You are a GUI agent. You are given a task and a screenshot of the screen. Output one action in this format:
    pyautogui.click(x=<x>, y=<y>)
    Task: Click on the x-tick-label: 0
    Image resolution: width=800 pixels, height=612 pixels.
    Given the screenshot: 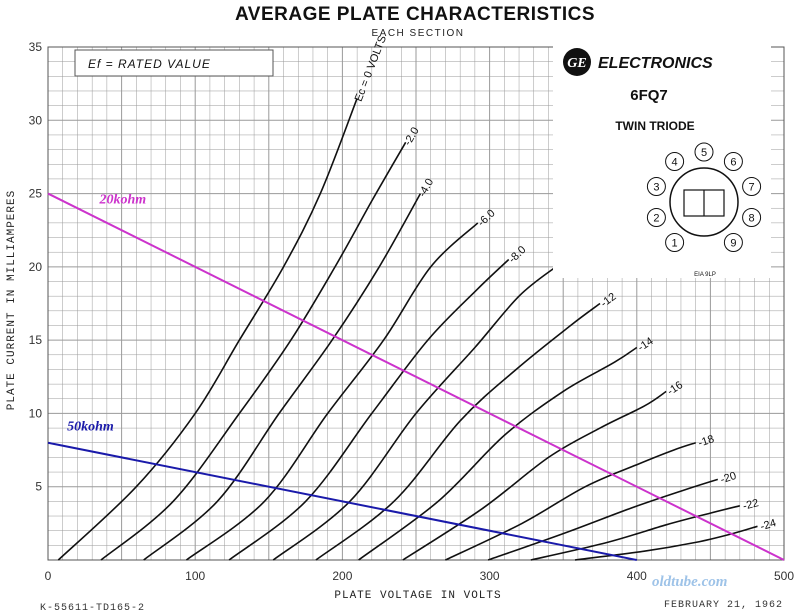 What is the action you would take?
    pyautogui.click(x=48, y=576)
    